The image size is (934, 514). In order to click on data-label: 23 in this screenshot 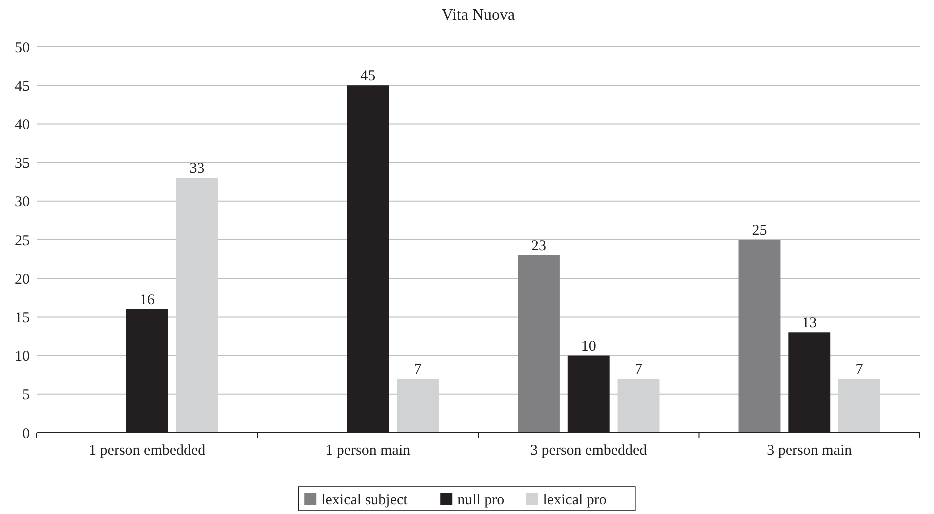, I will do `click(538, 246)`.